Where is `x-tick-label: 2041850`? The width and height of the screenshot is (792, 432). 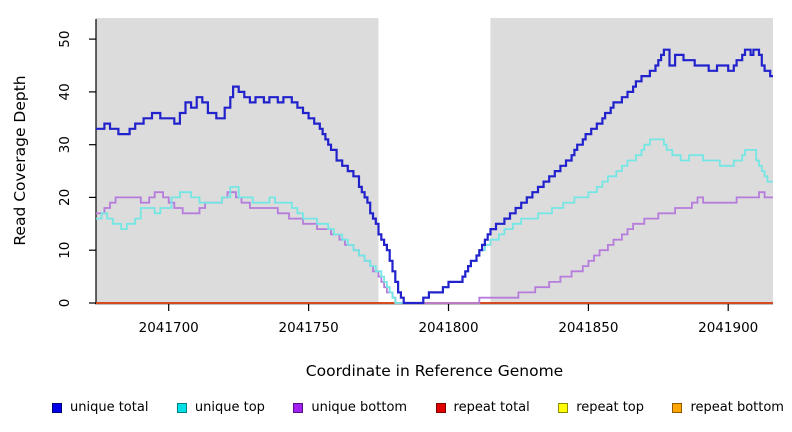
x-tick-label: 2041850 is located at coordinates (588, 328).